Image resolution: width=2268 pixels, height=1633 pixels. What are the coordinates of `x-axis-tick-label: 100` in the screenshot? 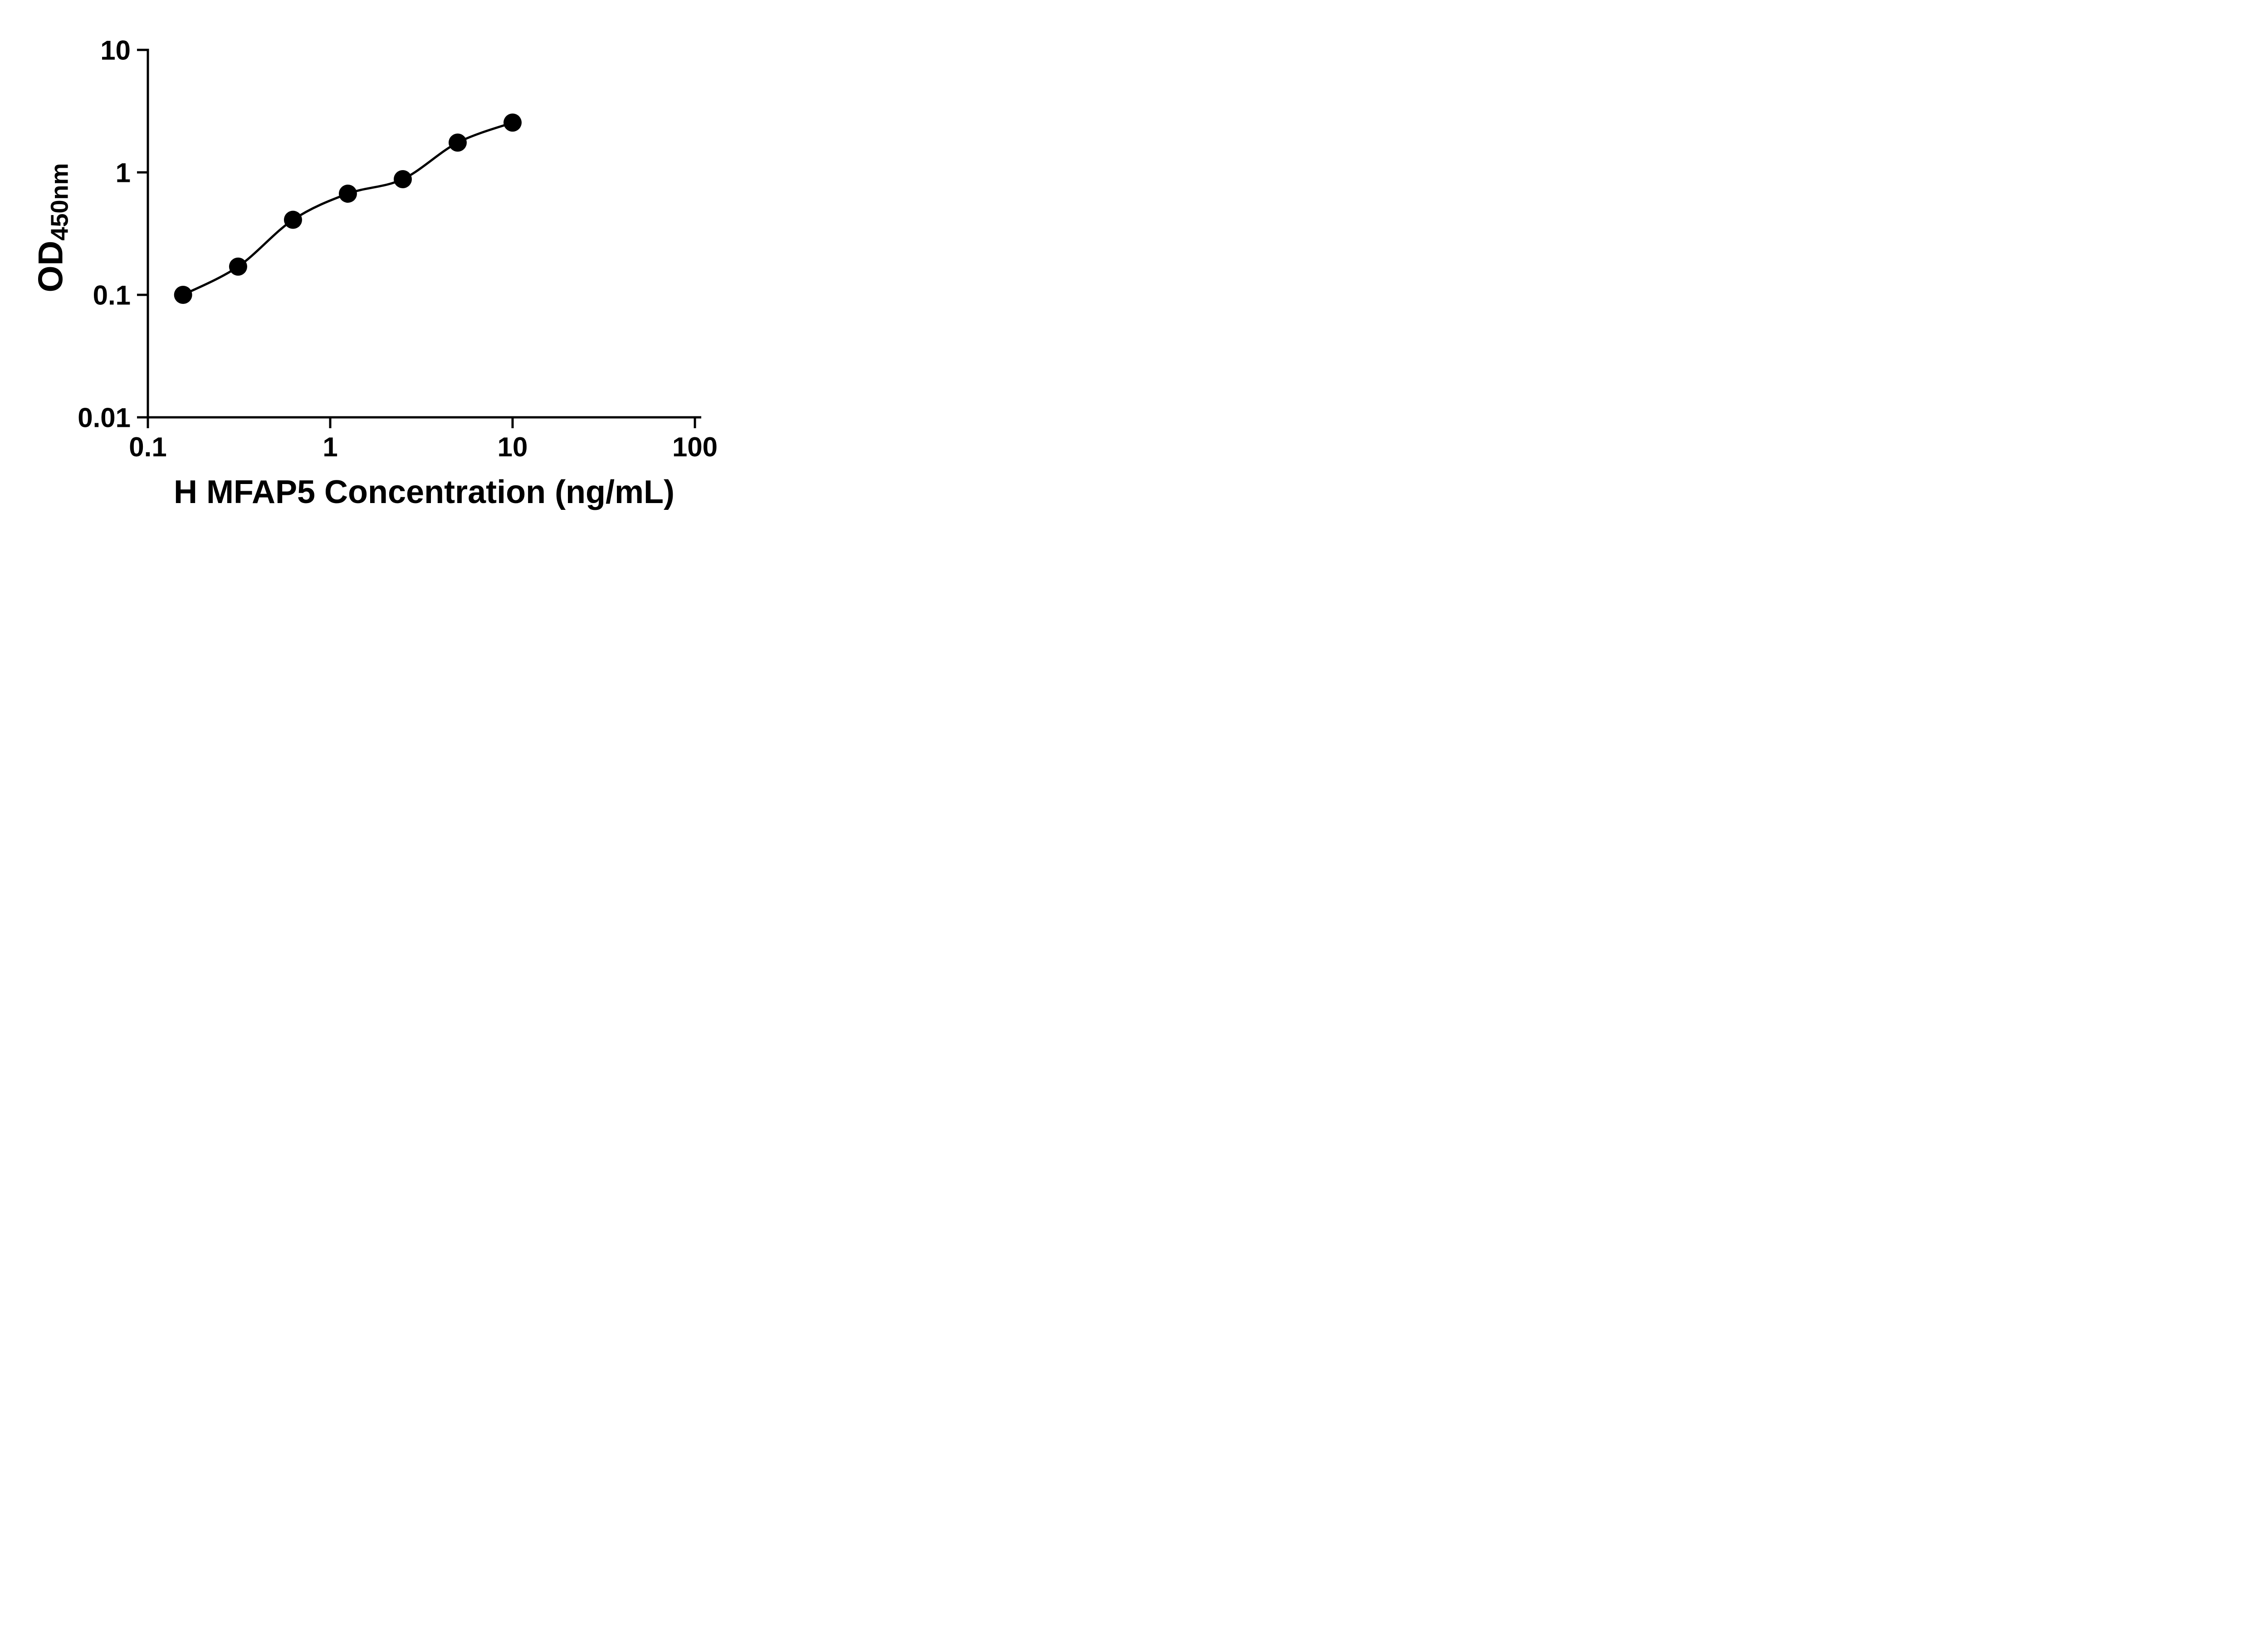 It's located at (695, 447).